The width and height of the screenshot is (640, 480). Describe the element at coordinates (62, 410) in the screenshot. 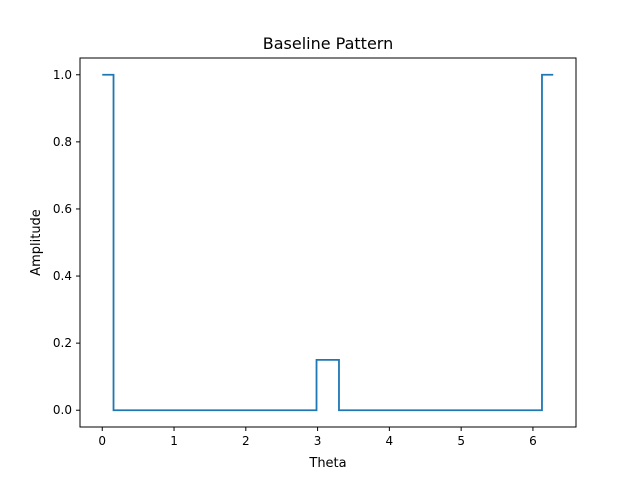

I see `y-tick-label: 0.0` at that location.